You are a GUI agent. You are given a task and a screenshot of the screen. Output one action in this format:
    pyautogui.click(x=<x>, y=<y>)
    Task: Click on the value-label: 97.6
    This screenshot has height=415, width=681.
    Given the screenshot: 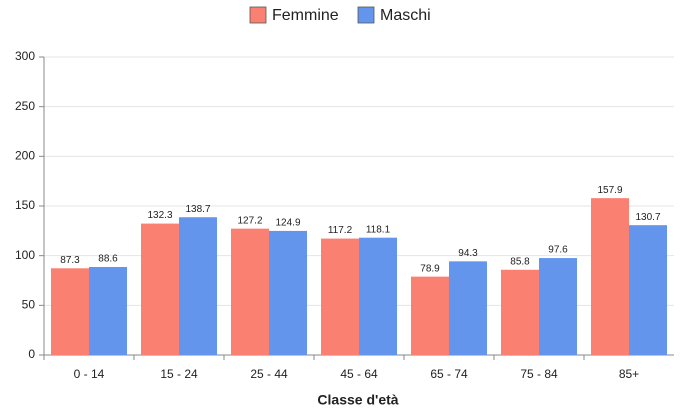 What is the action you would take?
    pyautogui.click(x=558, y=250)
    